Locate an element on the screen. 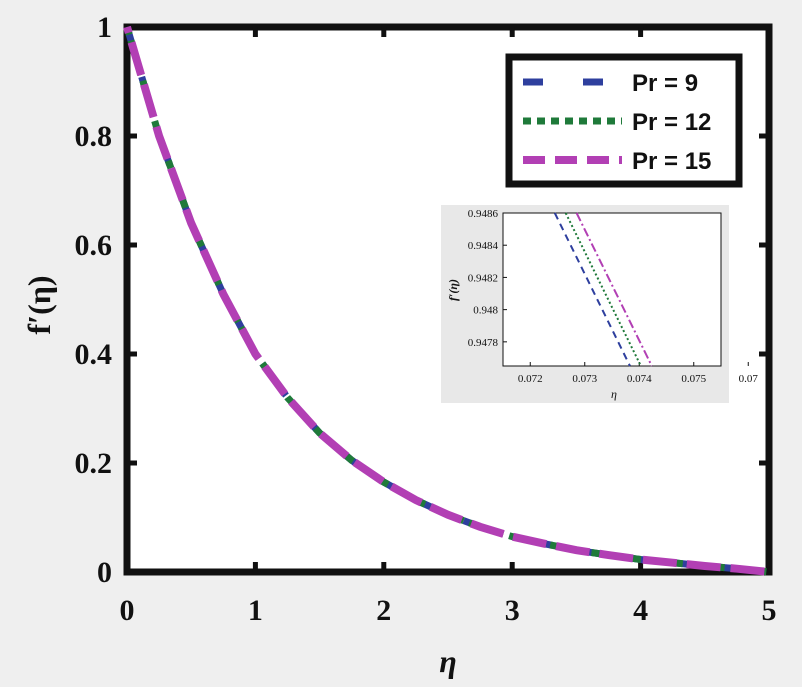  inset-x-axis-title: η is located at coordinates (614, 394).